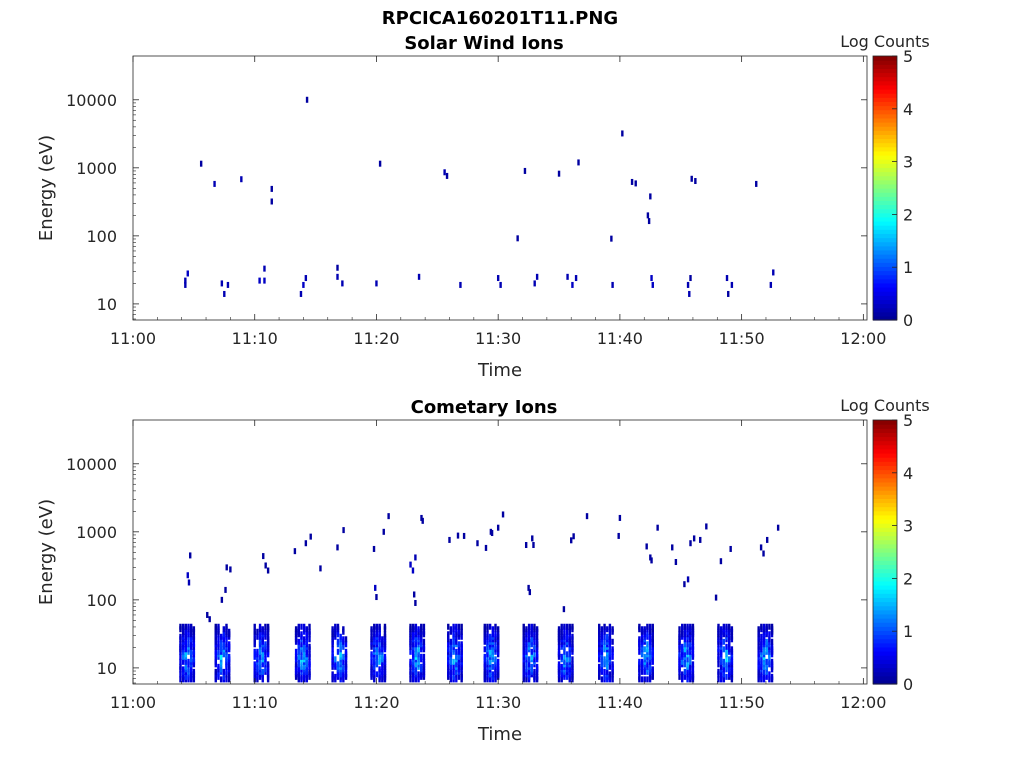 The width and height of the screenshot is (1024, 768). What do you see at coordinates (908, 526) in the screenshot?
I see `colorbar-tick-label: 3` at bounding box center [908, 526].